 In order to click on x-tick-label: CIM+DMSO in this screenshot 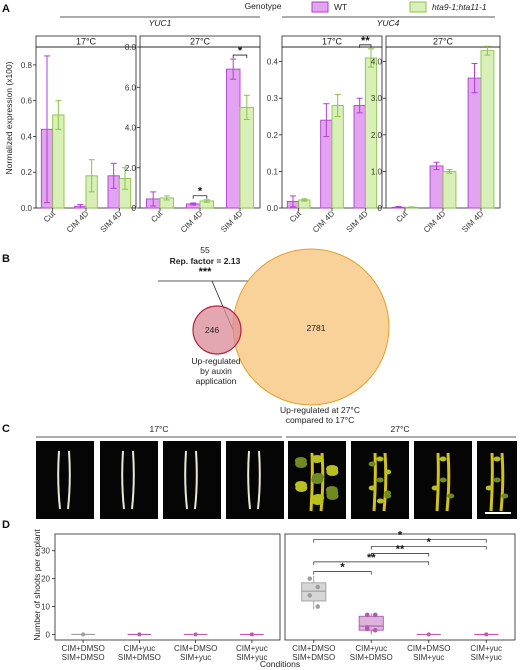, I will do `click(82, 648)`.